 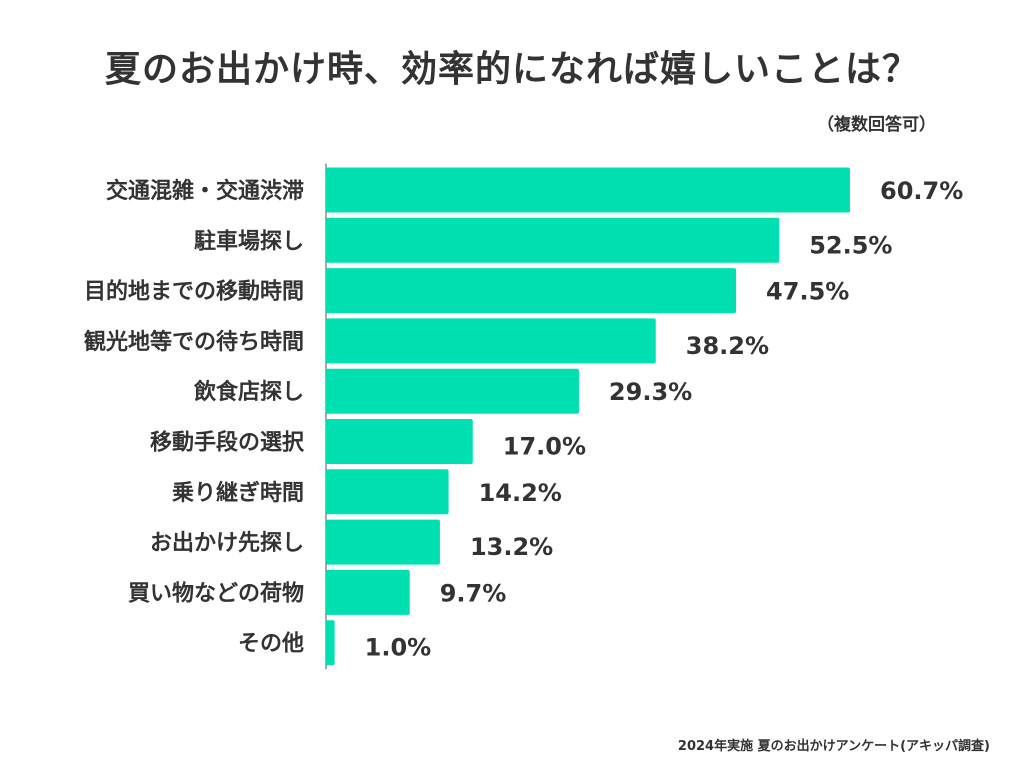 I want to click on category-label: 乗り継ぎ時間, so click(x=238, y=493).